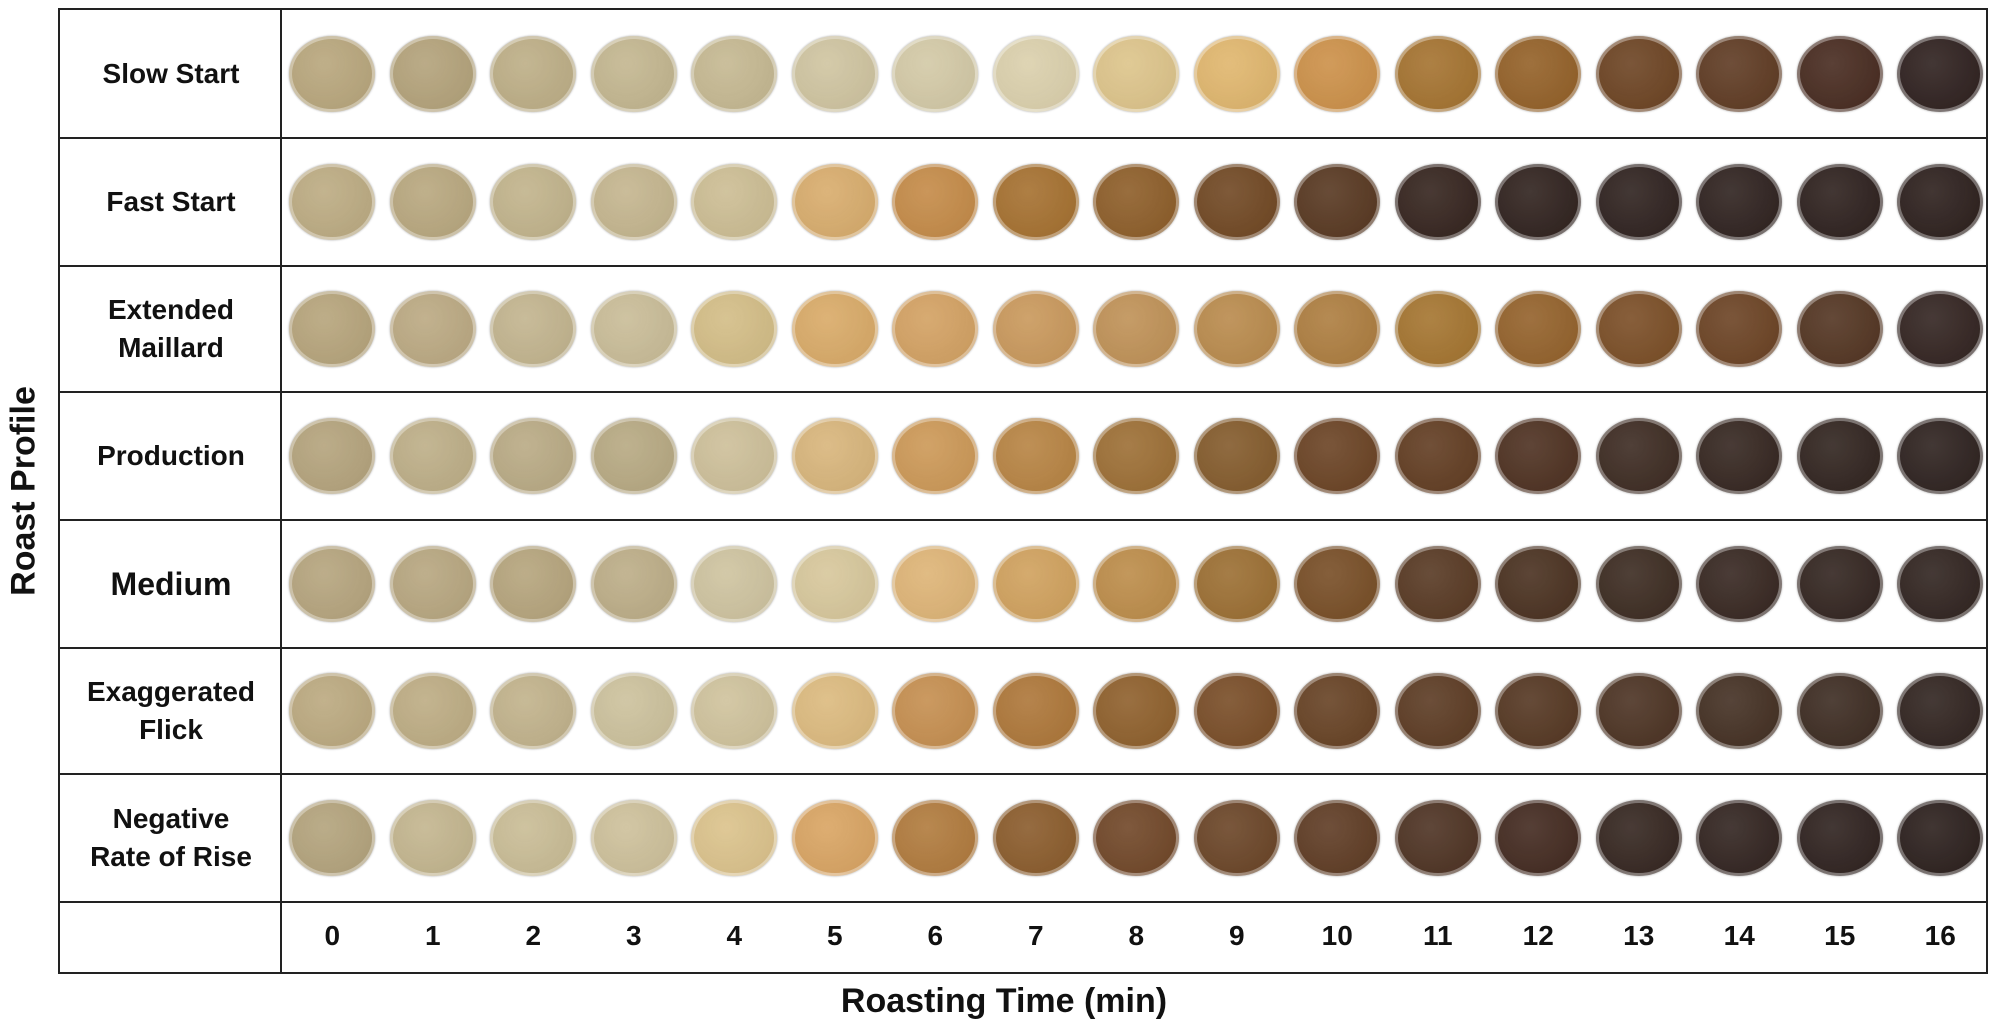 Image resolution: width=2008 pixels, height=1024 pixels. Describe the element at coordinates (1337, 935) in the screenshot. I see `time-tick-label: 10` at that location.